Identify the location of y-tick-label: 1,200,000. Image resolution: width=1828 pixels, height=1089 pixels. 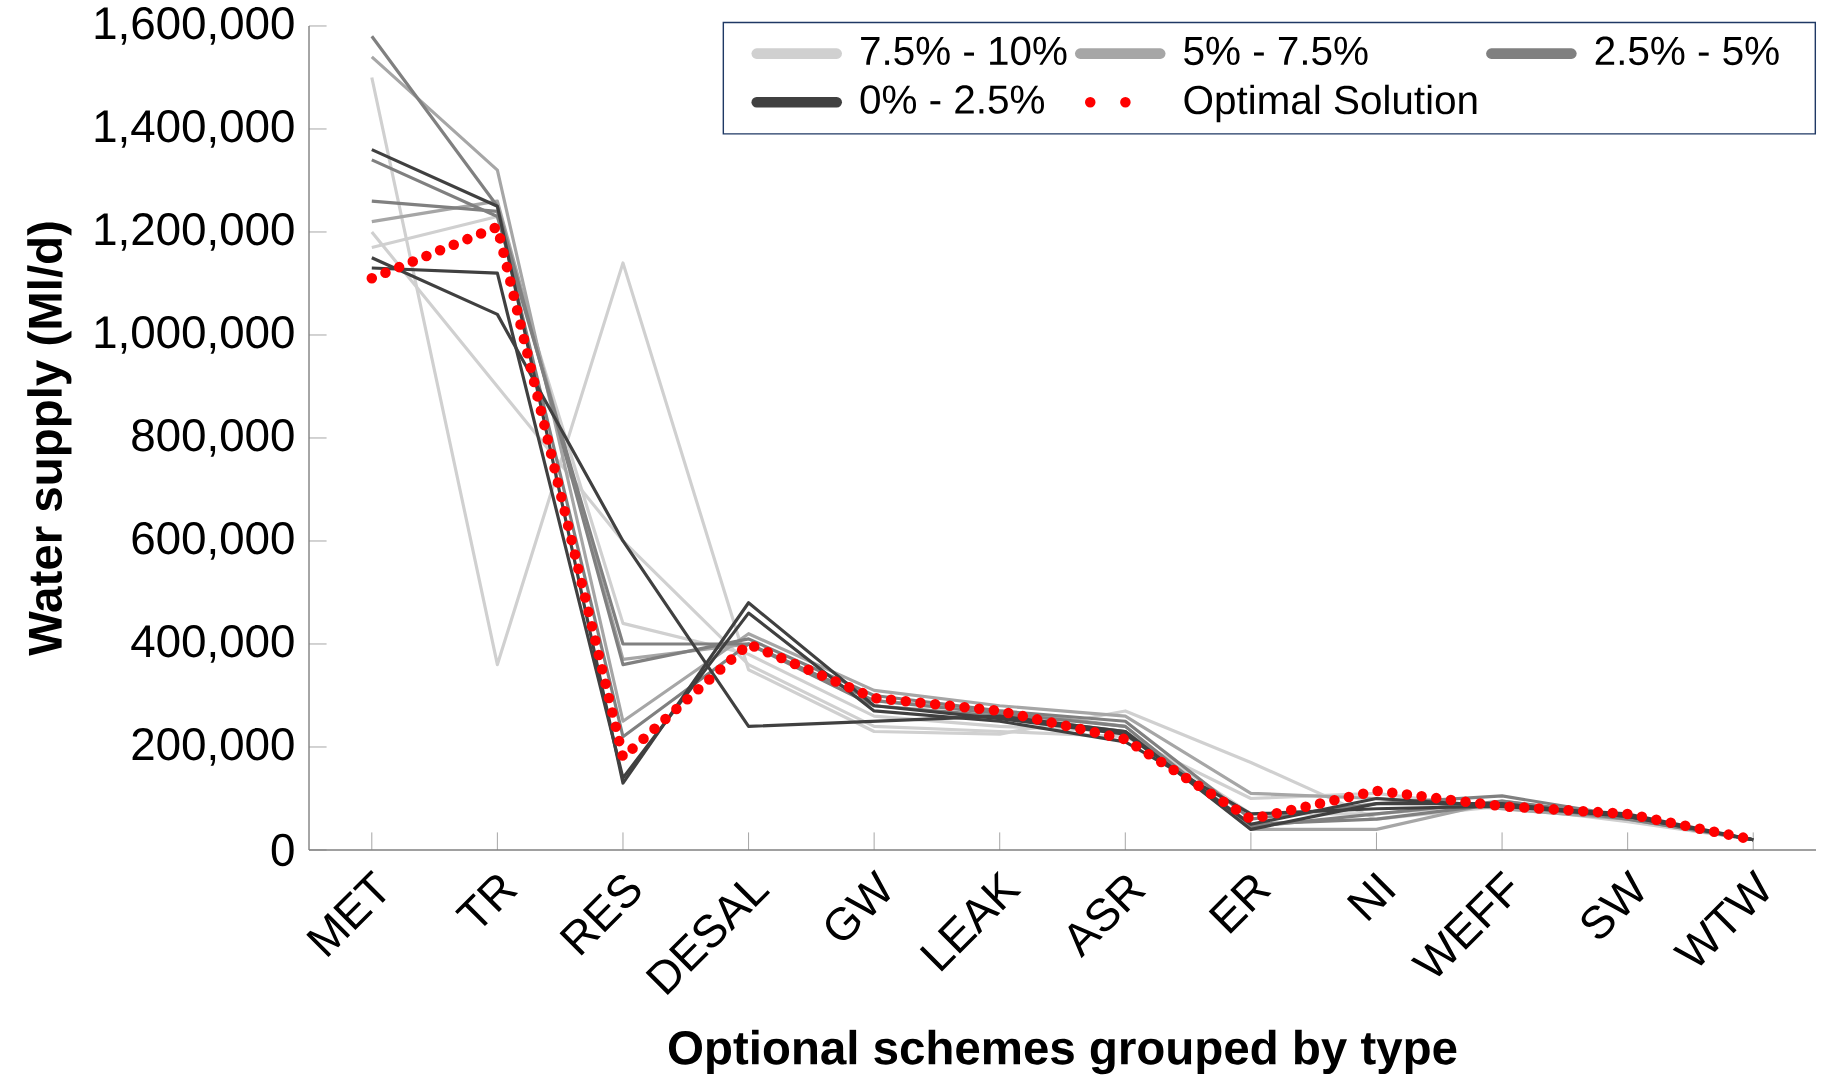
(194, 232).